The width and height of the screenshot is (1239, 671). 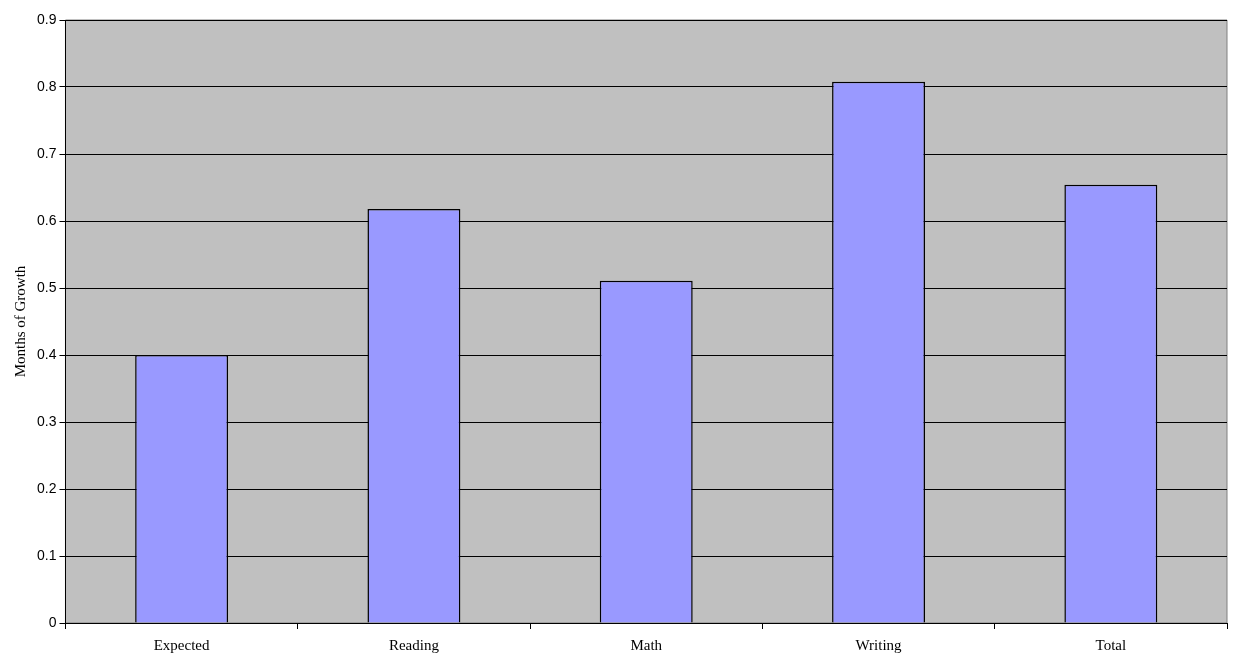 I want to click on y-tick-label: 0.5, so click(x=46, y=286).